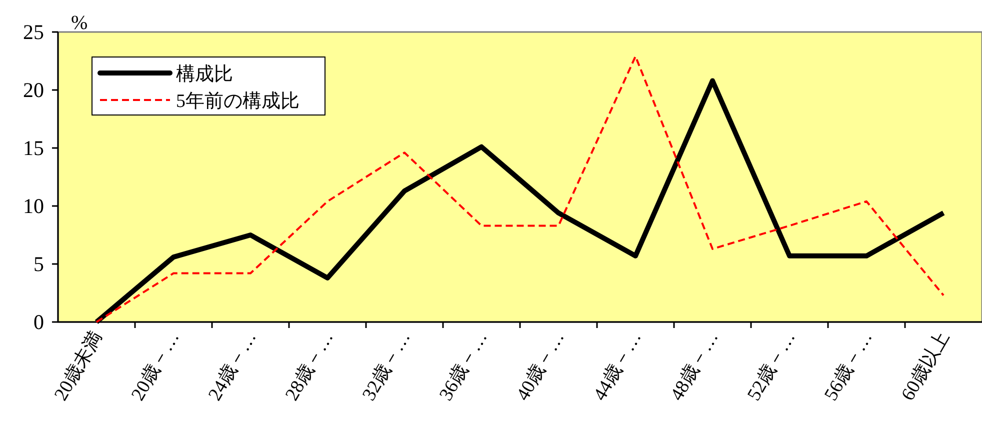  Describe the element at coordinates (33, 148) in the screenshot. I see `y-tick-label: 15` at that location.